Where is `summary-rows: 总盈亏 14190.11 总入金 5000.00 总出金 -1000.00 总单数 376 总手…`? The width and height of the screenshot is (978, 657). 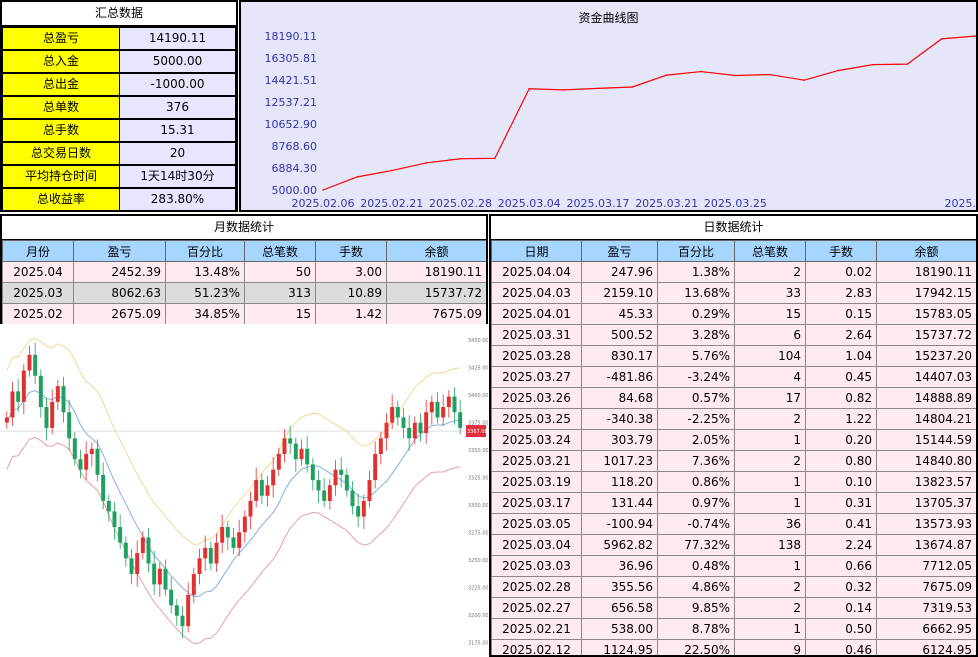
summary-rows: 总盈亏 14190.11 总入金 5000.00 总出金 -1000.00 总单数 376 总手… is located at coordinates (119, 119).